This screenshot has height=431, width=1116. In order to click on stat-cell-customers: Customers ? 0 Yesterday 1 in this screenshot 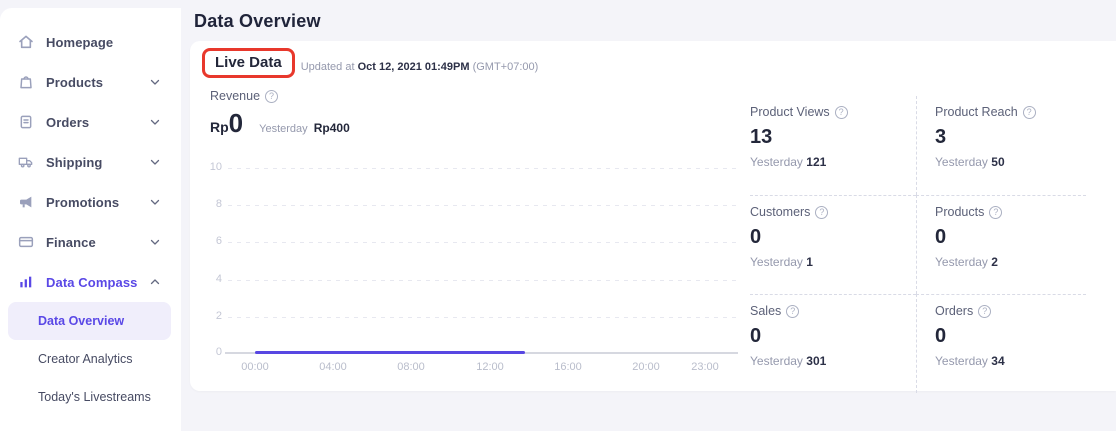, I will do `click(833, 244)`.